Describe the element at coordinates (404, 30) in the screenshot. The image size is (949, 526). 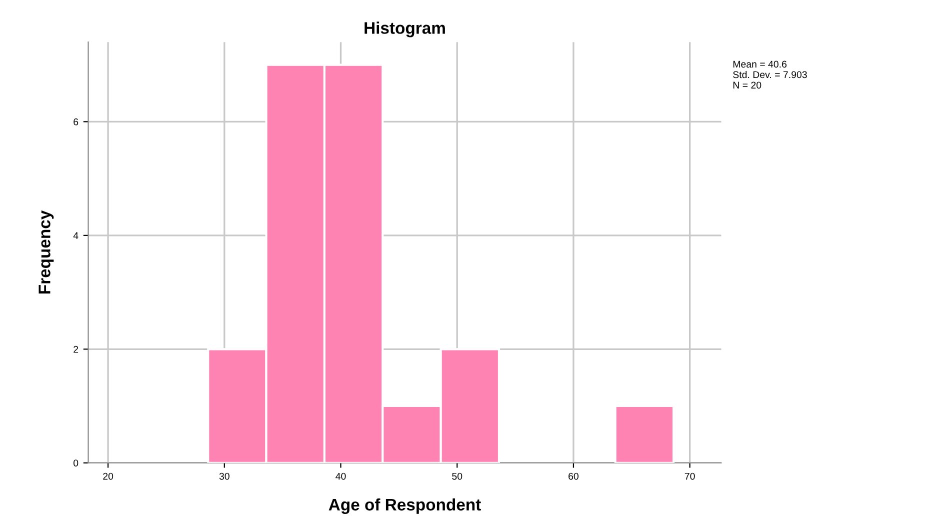
I see `chart-title: Histogram` at that location.